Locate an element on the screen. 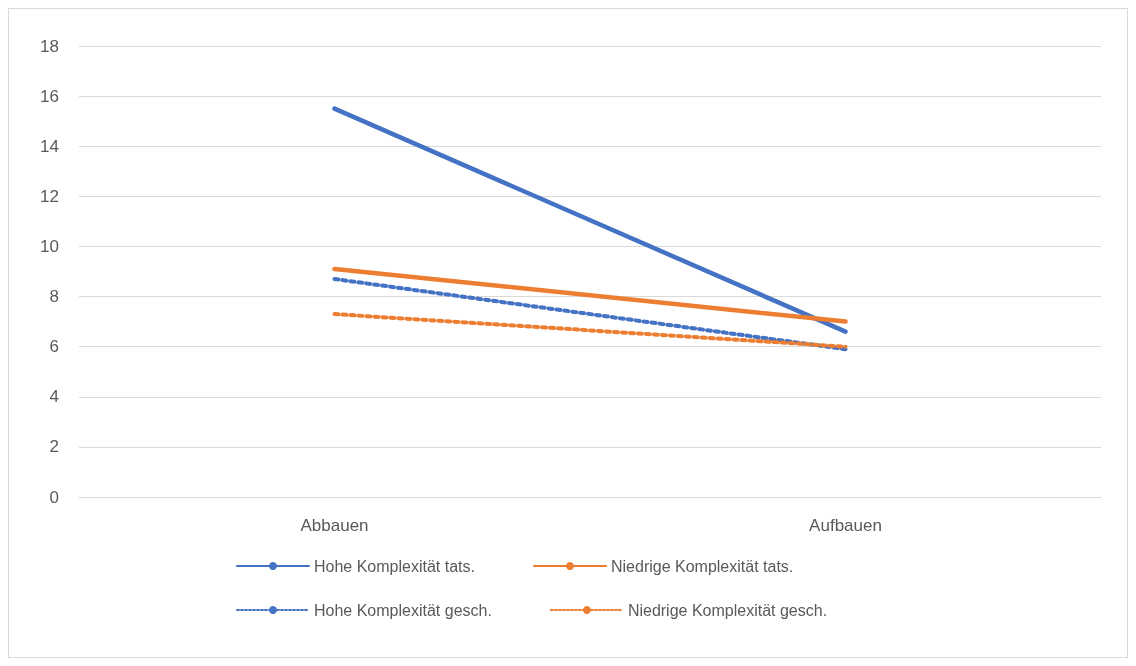 The width and height of the screenshot is (1136, 666). y-tick-label: 0 is located at coordinates (54, 497).